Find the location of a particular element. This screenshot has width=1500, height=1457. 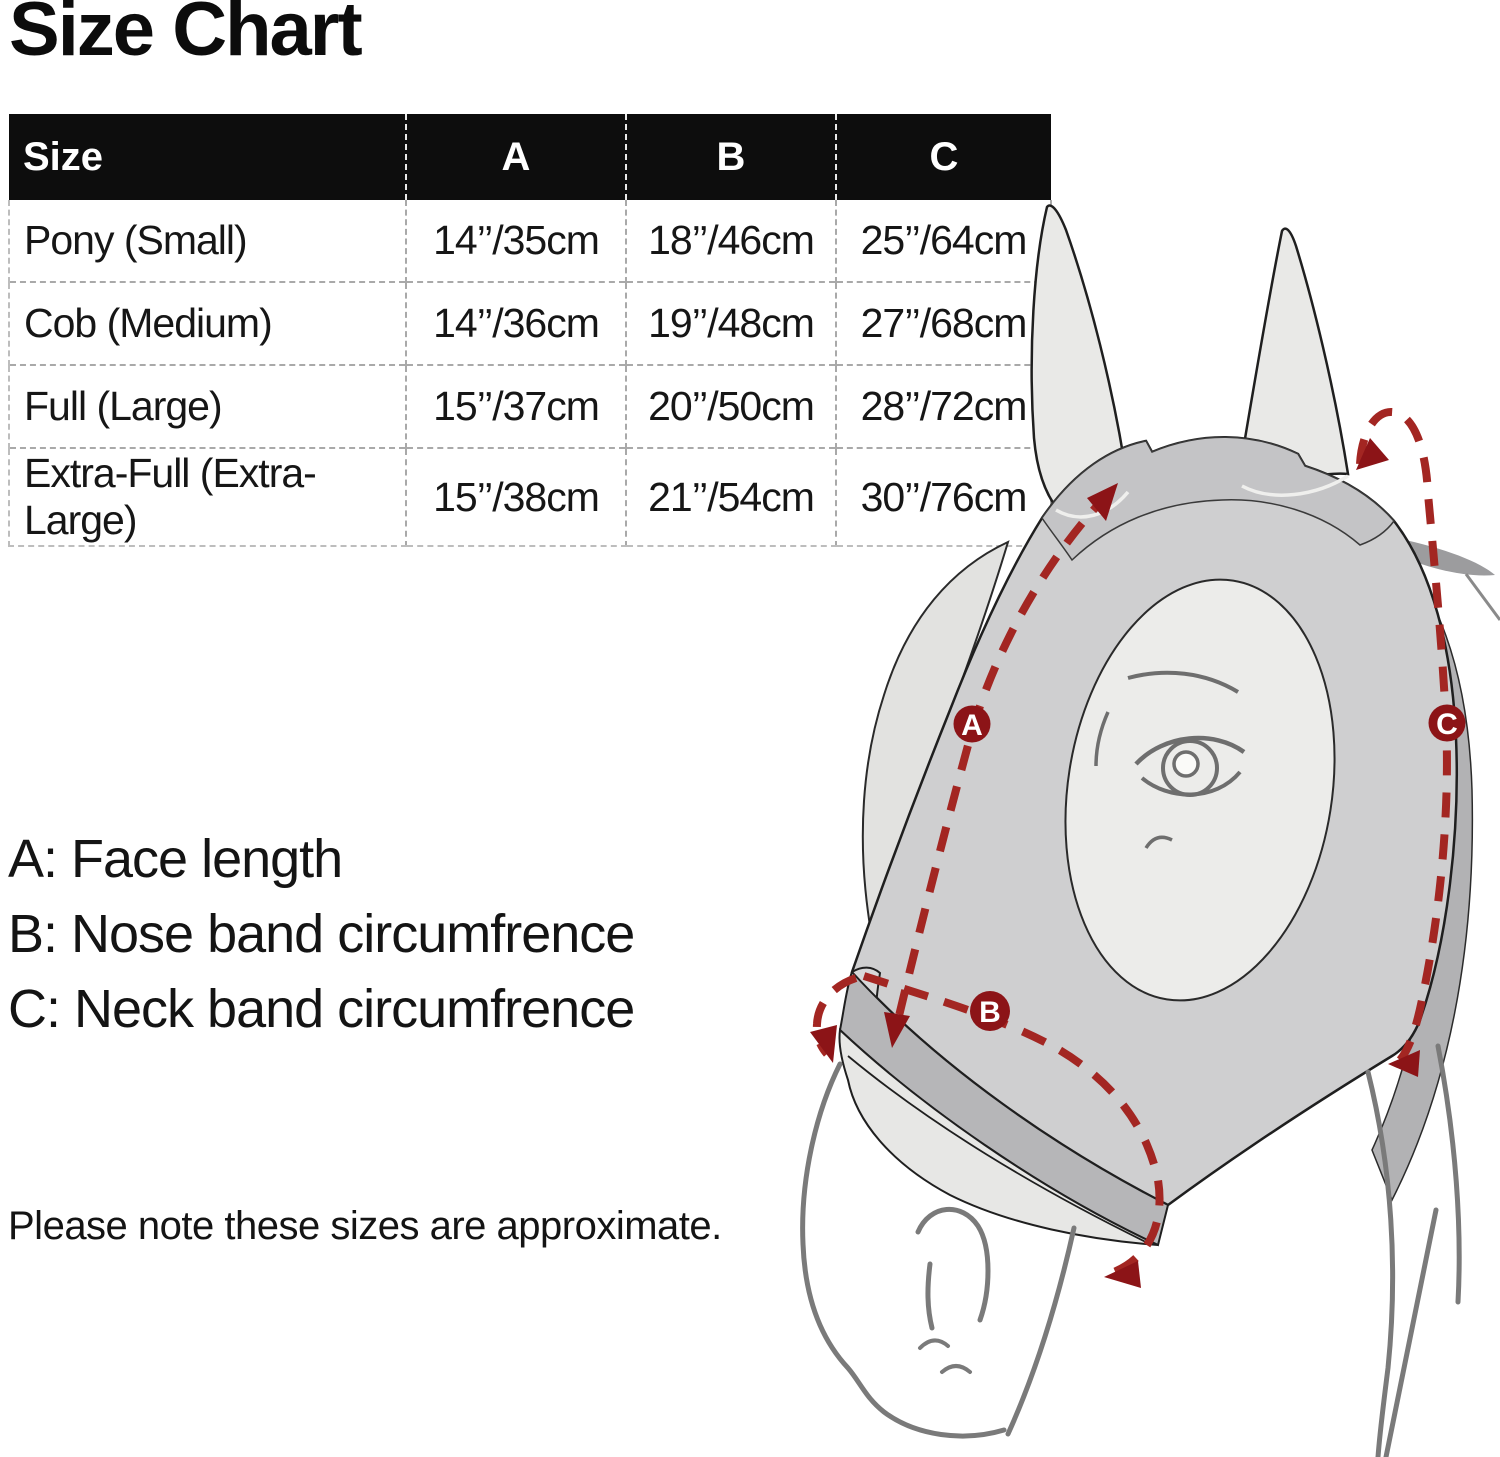

approximate-note: Please note these sizes are approximate. is located at coordinates (365, 1226).